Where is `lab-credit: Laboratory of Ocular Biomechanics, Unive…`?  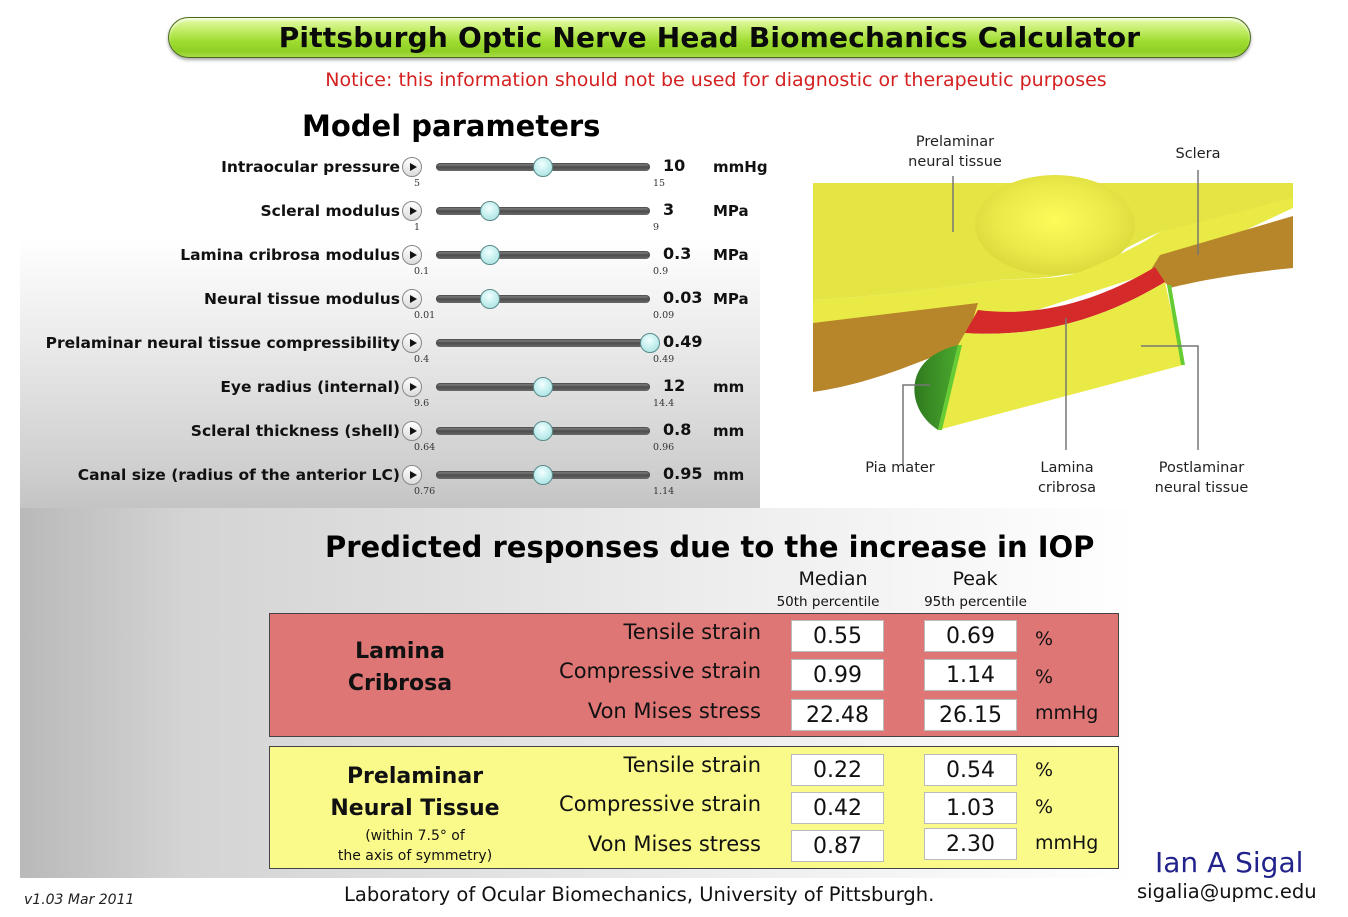
lab-credit: Laboratory of Ocular Biomechanics, Unive… is located at coordinates (639, 894).